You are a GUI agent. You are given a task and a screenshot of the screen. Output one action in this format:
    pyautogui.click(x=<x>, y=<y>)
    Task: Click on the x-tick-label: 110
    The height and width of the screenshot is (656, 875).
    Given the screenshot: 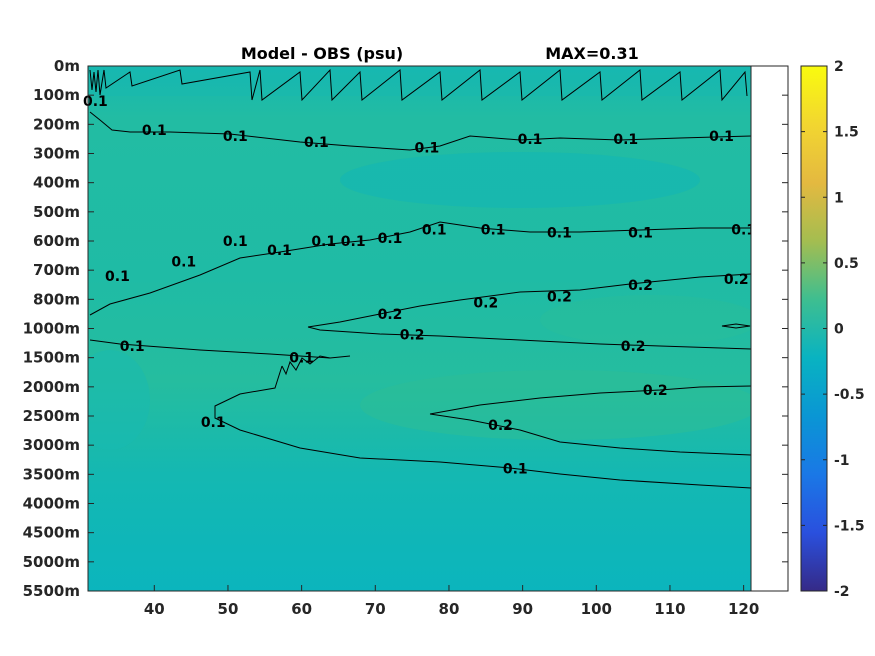 What is the action you would take?
    pyautogui.click(x=669, y=609)
    